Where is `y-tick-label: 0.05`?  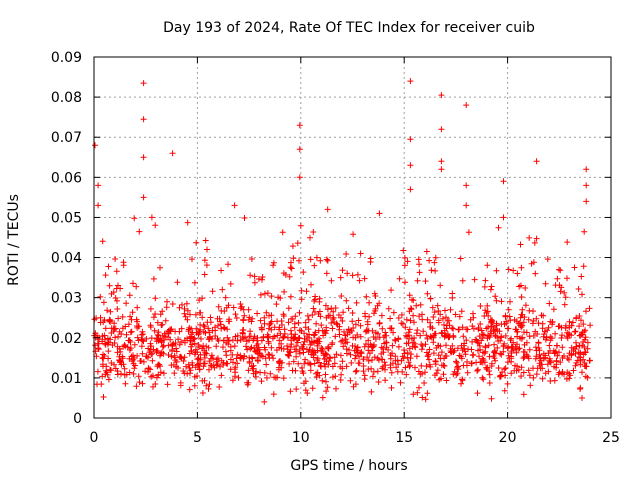
y-tick-label: 0.05 is located at coordinates (66, 218).